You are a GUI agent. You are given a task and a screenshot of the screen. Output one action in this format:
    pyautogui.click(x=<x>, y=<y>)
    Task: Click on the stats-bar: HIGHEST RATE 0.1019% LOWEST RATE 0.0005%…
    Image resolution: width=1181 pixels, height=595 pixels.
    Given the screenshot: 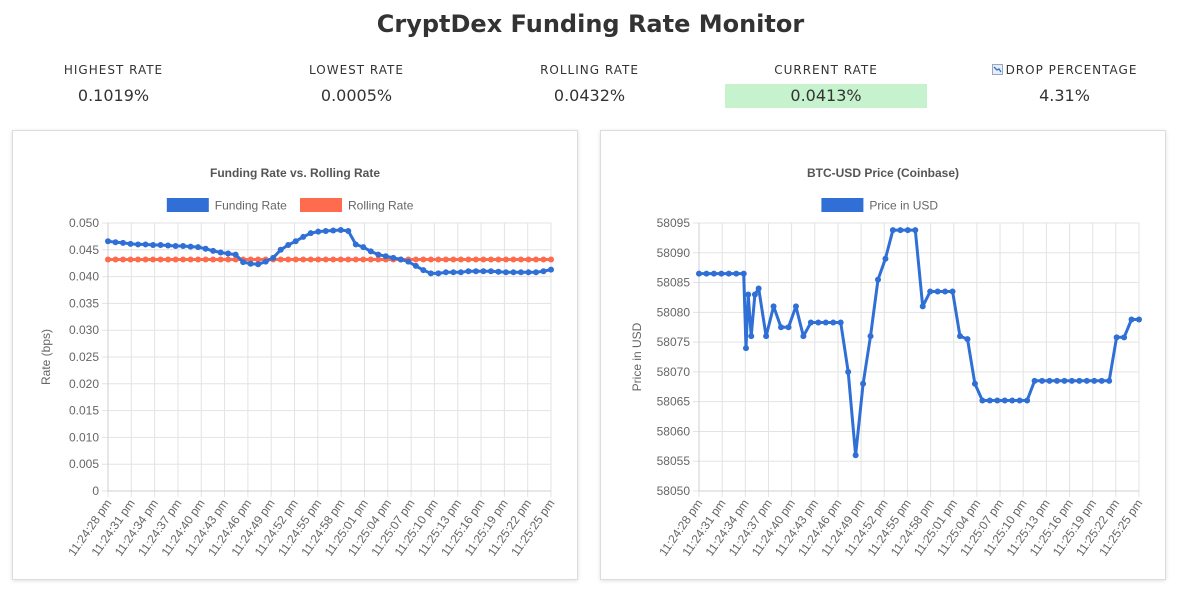 What is the action you would take?
    pyautogui.click(x=590, y=87)
    